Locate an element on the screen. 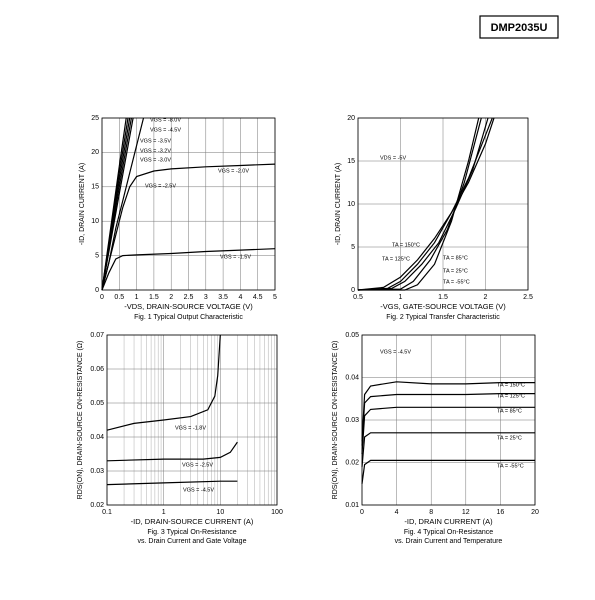 The image size is (595, 600). series-label: VGS = -3.0V is located at coordinates (155, 160).